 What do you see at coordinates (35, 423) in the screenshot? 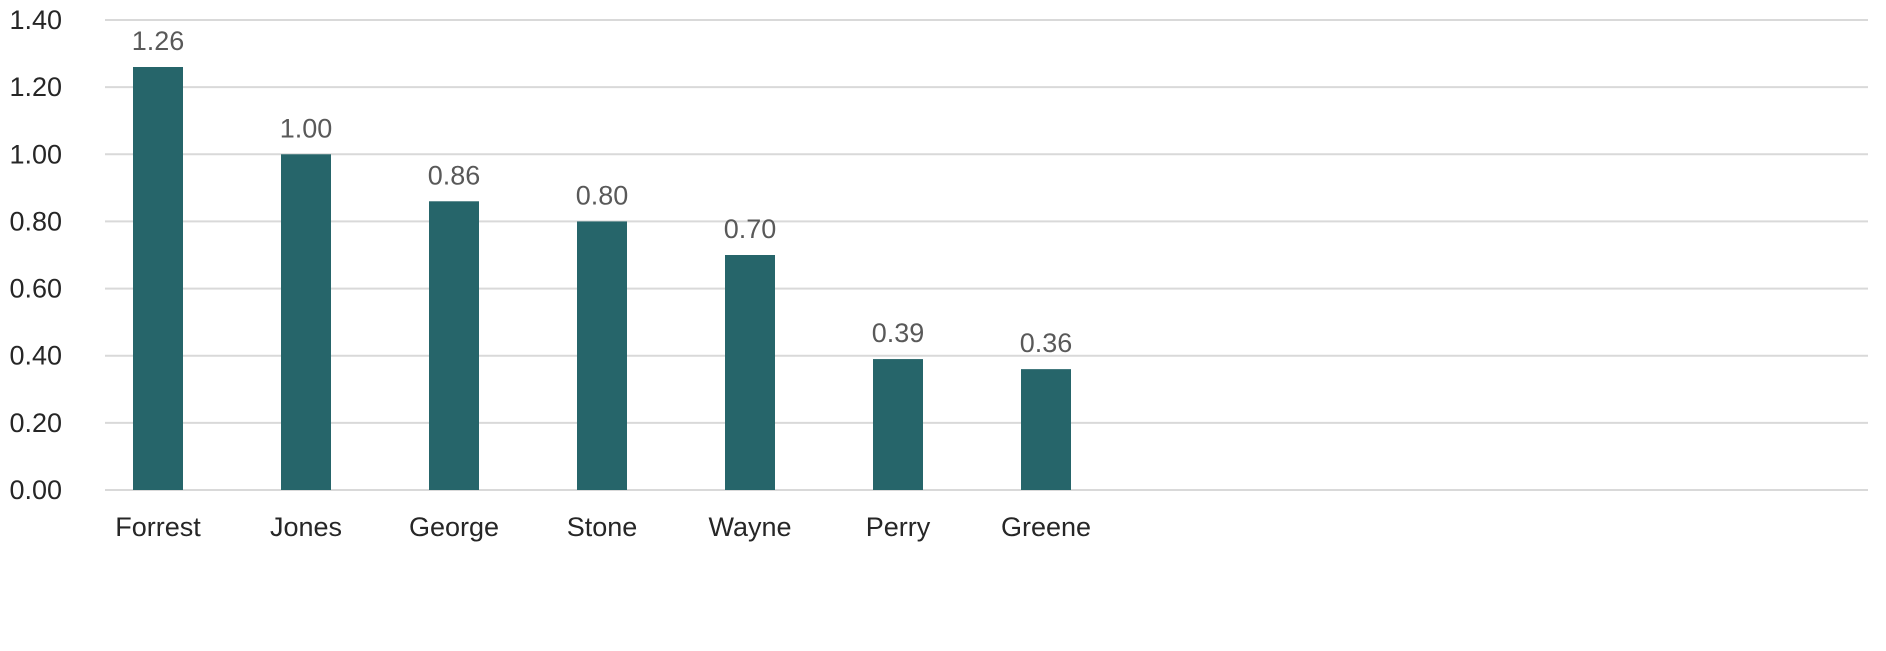
I see `y-tick-label: 0.20` at bounding box center [35, 423].